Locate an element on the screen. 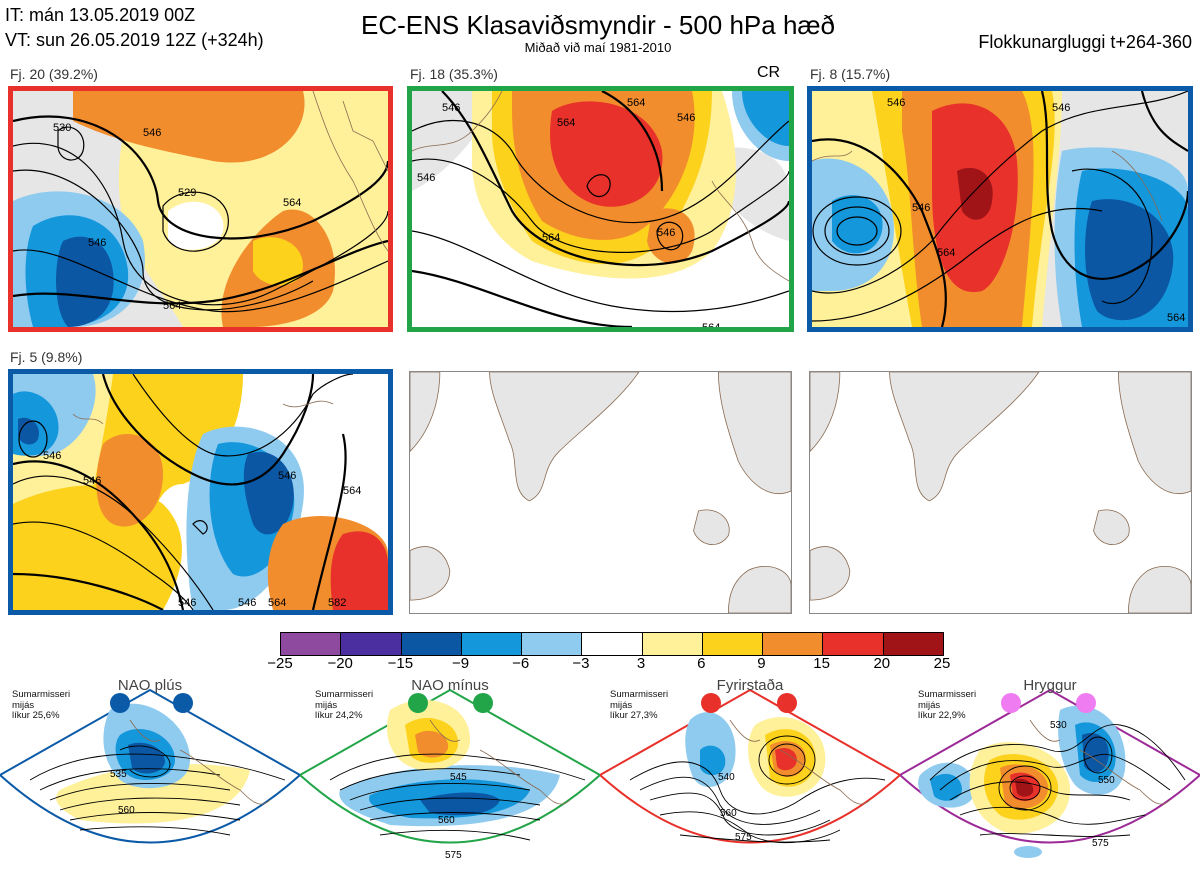 Image resolution: width=1200 pixels, height=876 pixels. contour-label: 582 is located at coordinates (337, 603).